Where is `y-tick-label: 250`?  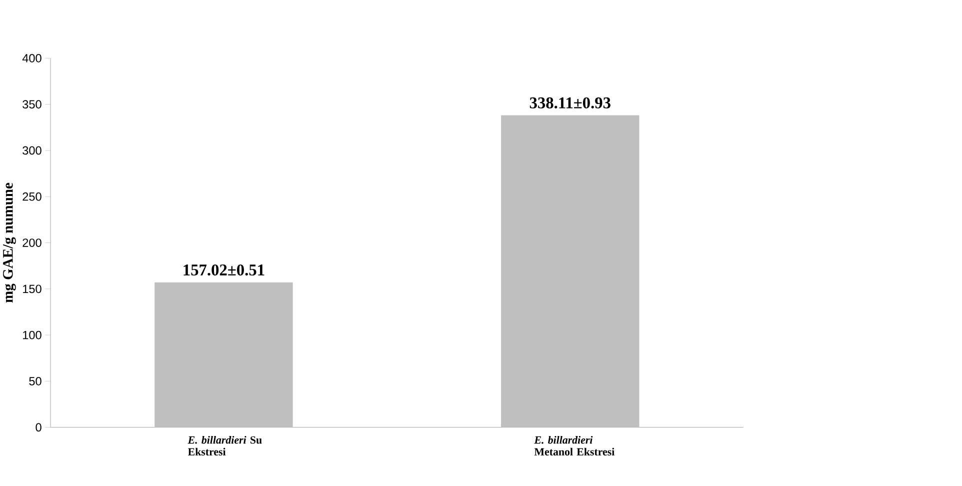 y-tick-label: 250 is located at coordinates (32, 197).